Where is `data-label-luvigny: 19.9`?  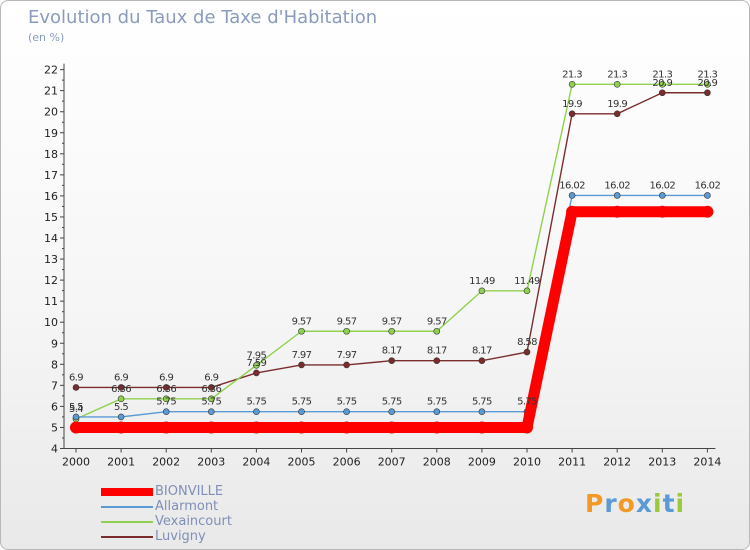 data-label-luvigny: 19.9 is located at coordinates (572, 104).